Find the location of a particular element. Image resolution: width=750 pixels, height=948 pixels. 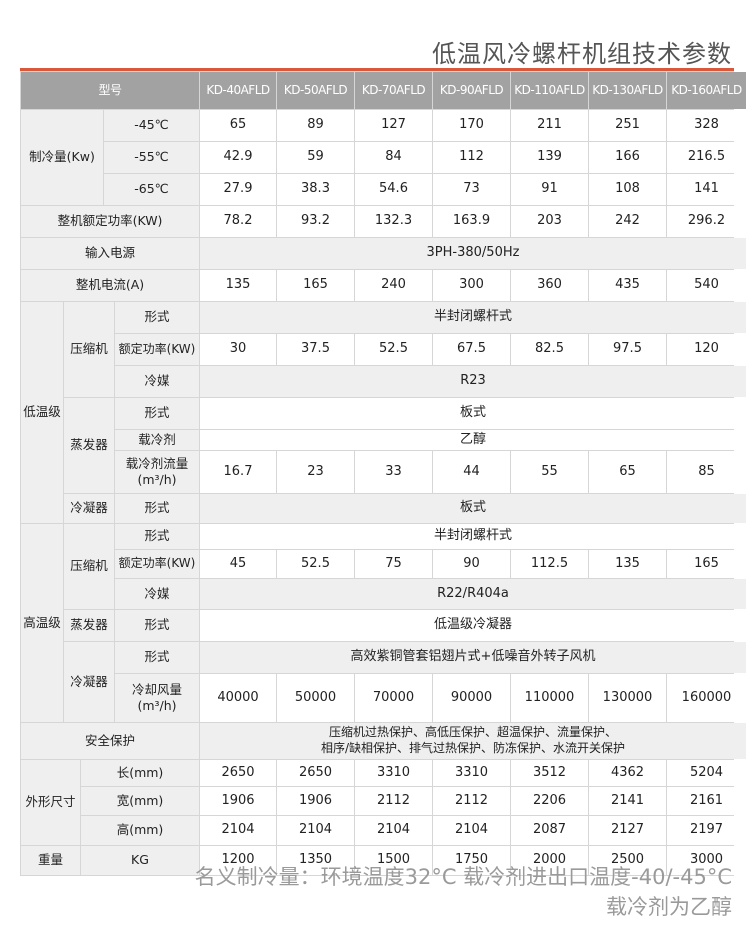

row-label: 整机电流(A) is located at coordinates (110, 285).